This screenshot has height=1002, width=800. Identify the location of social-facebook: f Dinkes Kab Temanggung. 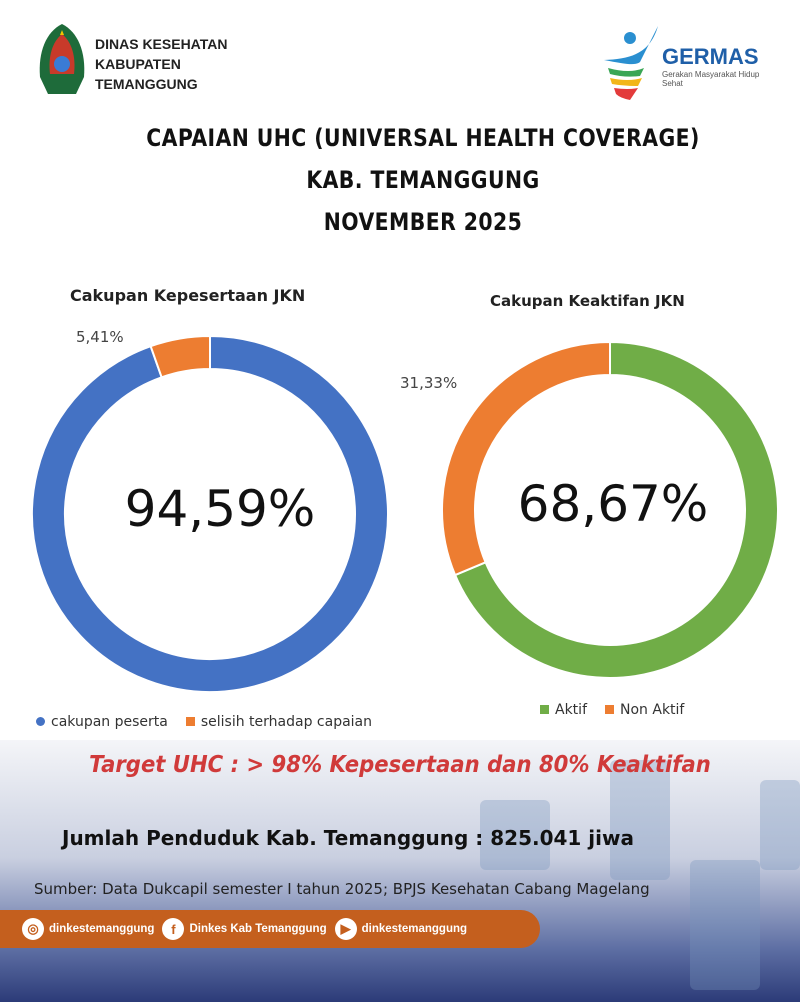
(244, 929).